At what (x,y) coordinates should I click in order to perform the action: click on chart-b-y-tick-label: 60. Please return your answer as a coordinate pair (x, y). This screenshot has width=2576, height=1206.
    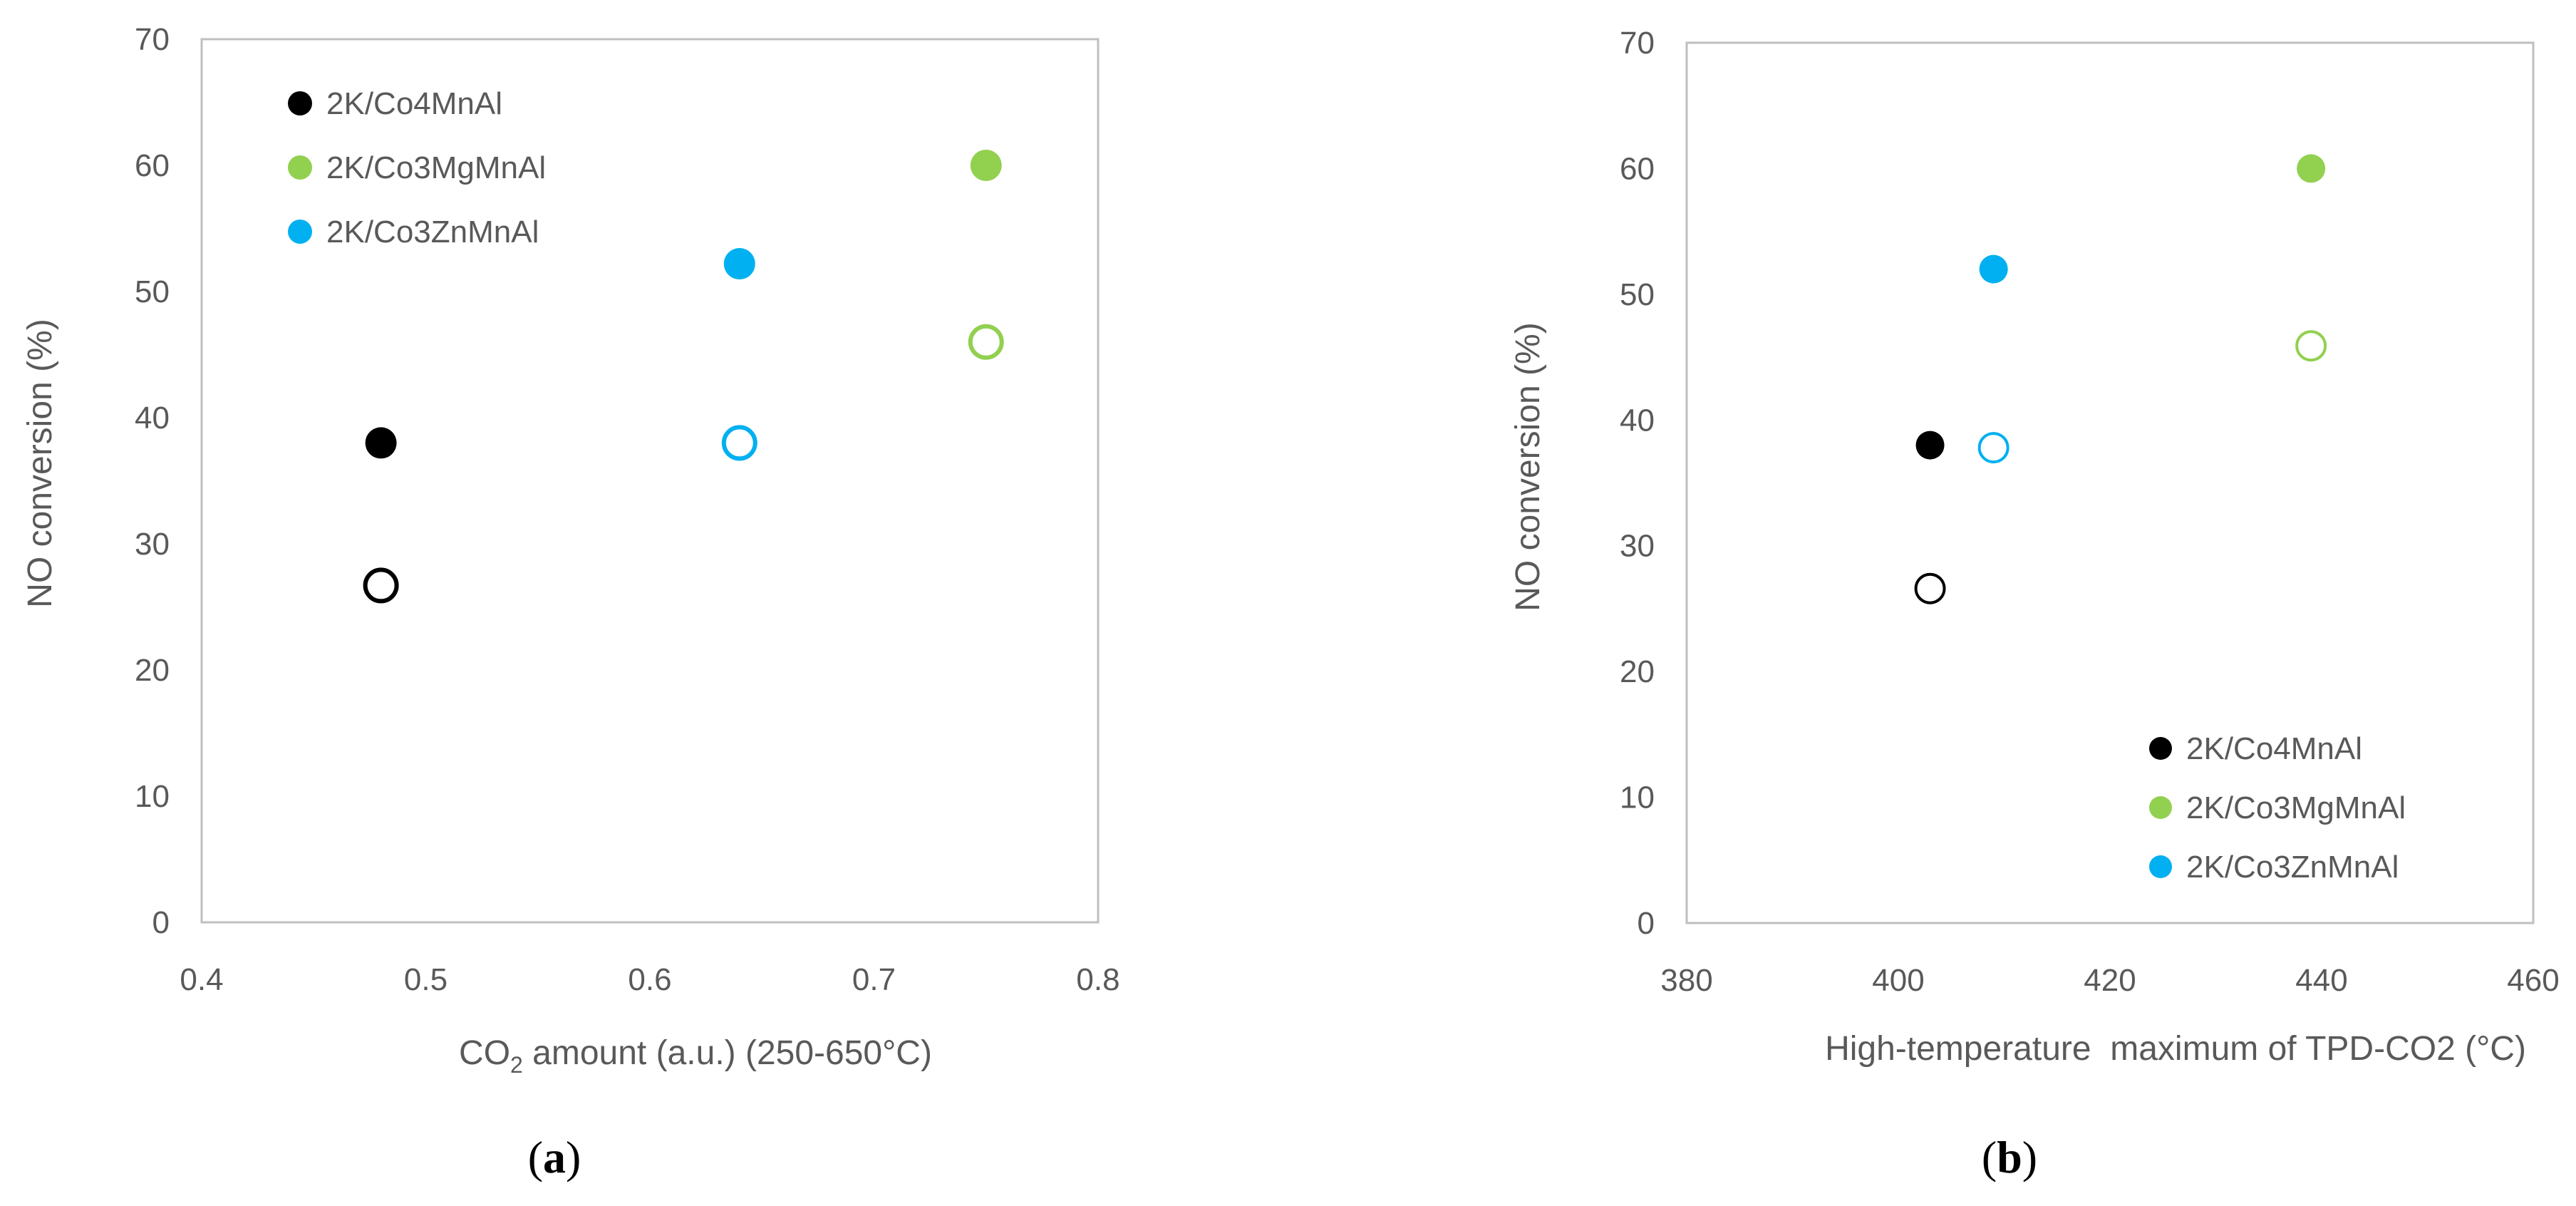
    Looking at the image, I should click on (1638, 168).